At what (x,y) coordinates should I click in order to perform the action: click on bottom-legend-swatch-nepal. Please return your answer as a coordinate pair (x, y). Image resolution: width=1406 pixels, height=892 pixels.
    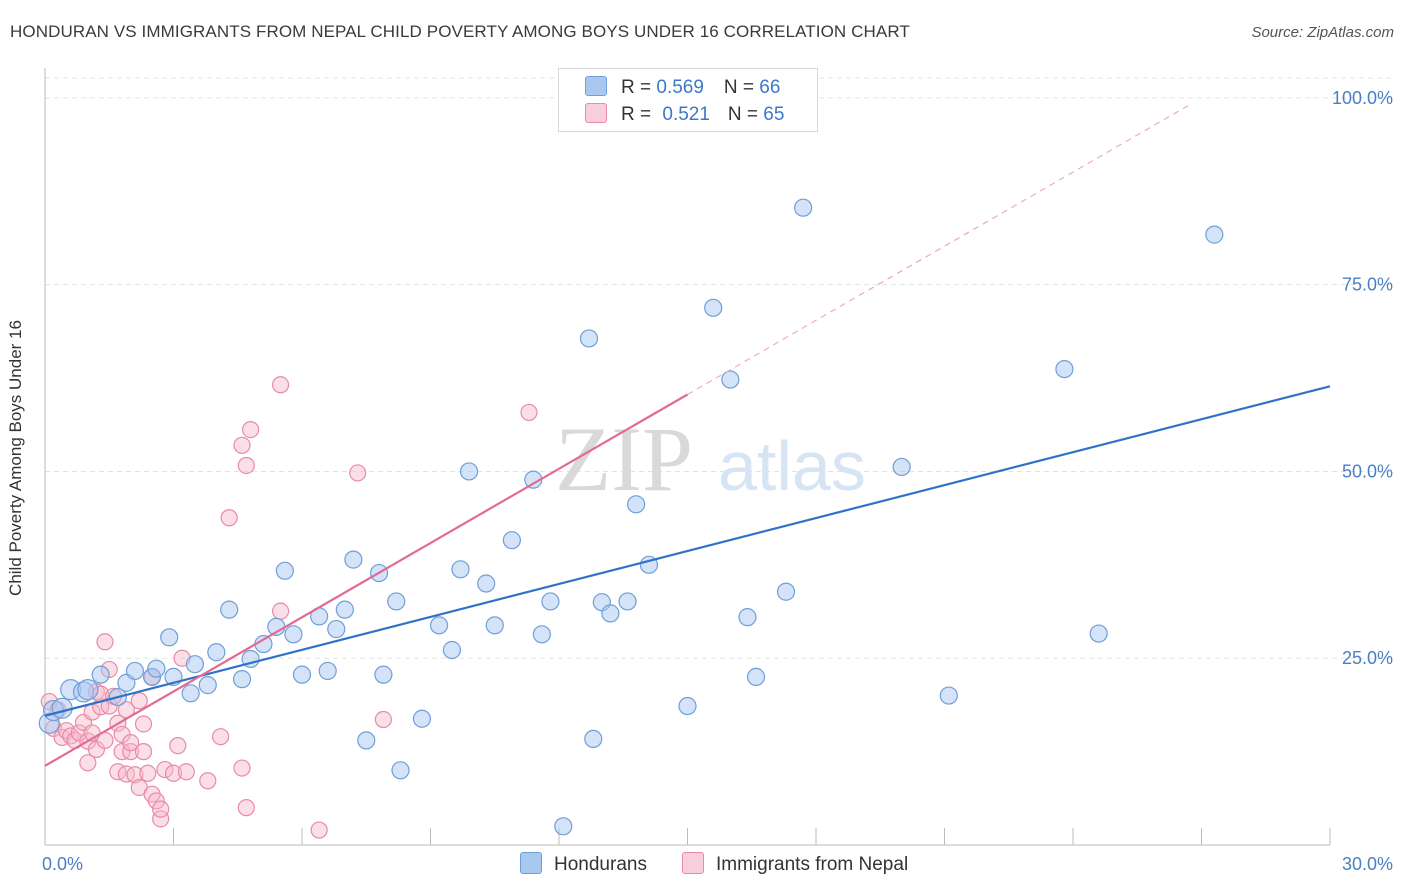
    Looking at the image, I should click on (693, 863).